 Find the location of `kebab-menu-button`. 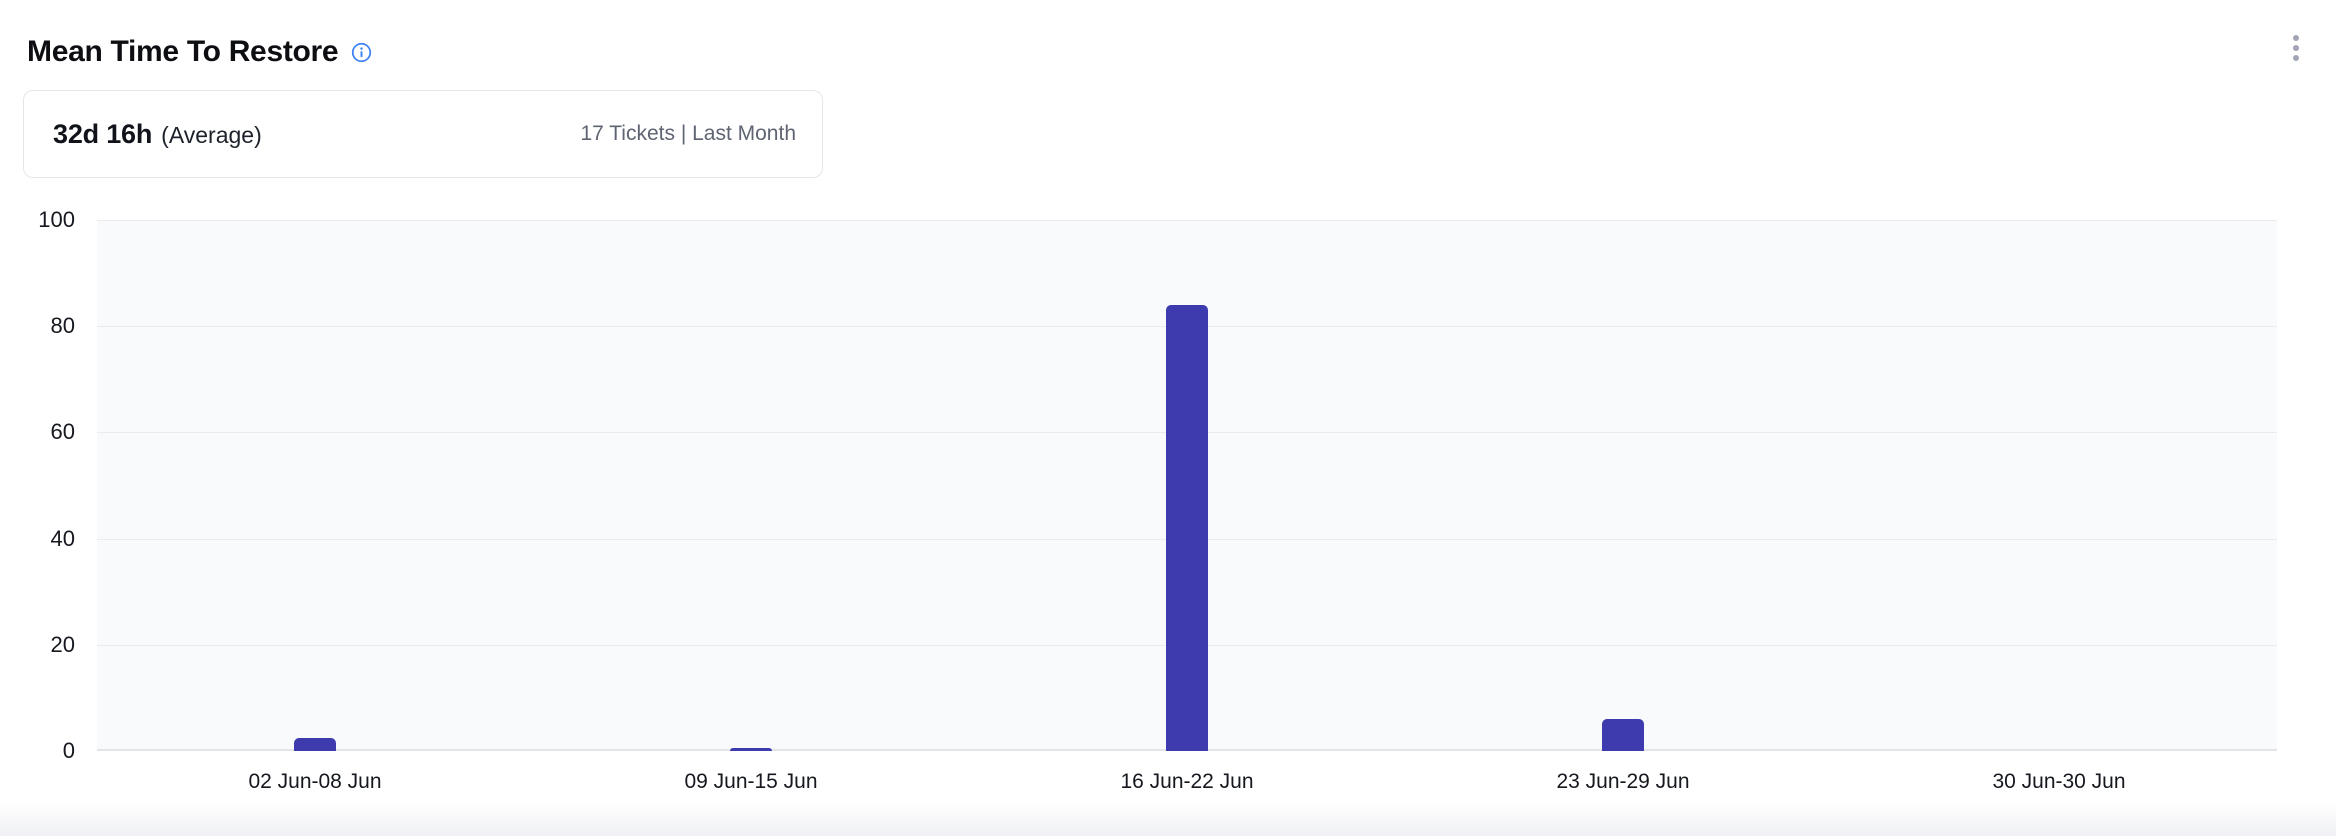

kebab-menu-button is located at coordinates (2296, 48).